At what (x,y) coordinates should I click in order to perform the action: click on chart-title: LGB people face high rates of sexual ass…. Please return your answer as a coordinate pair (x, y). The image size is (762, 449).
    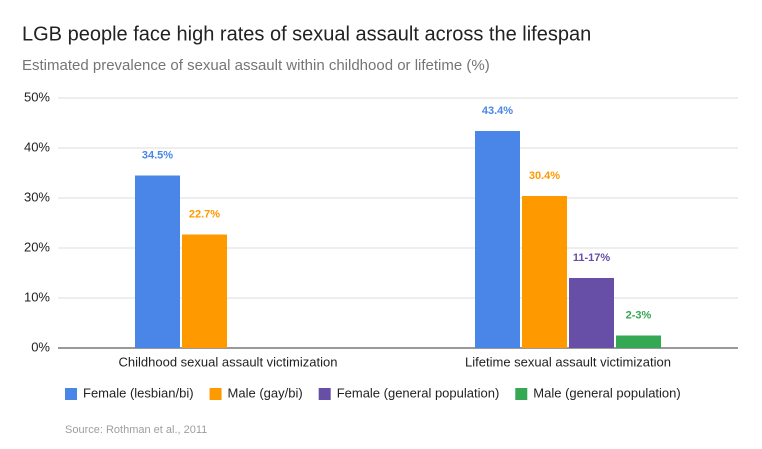
    Looking at the image, I should click on (306, 34).